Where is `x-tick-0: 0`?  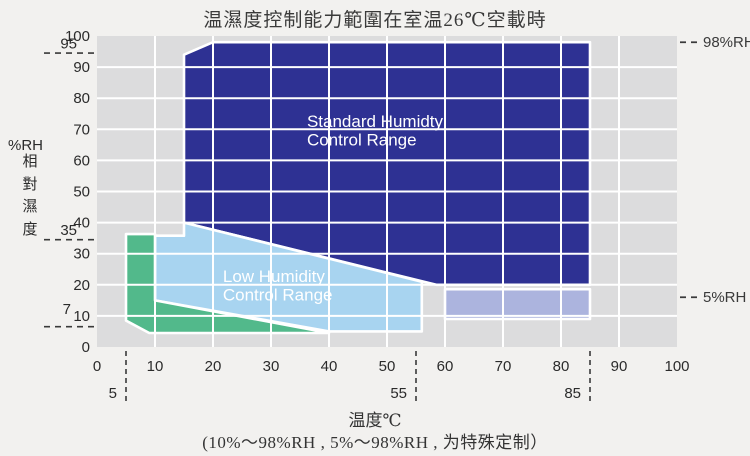 x-tick-0: 0 is located at coordinates (97, 366).